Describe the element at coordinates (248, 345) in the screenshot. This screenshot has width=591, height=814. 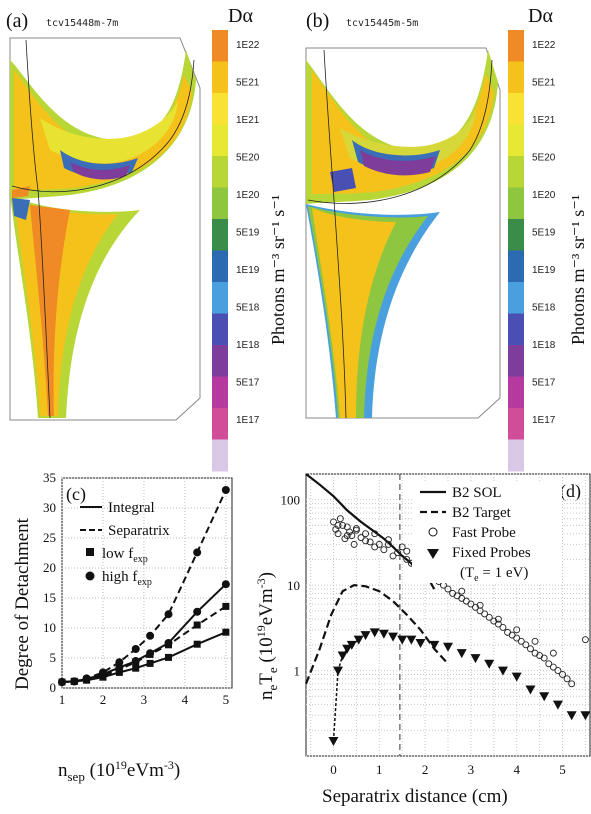
I see `colorbar-a-tick-label: 1E18` at that location.